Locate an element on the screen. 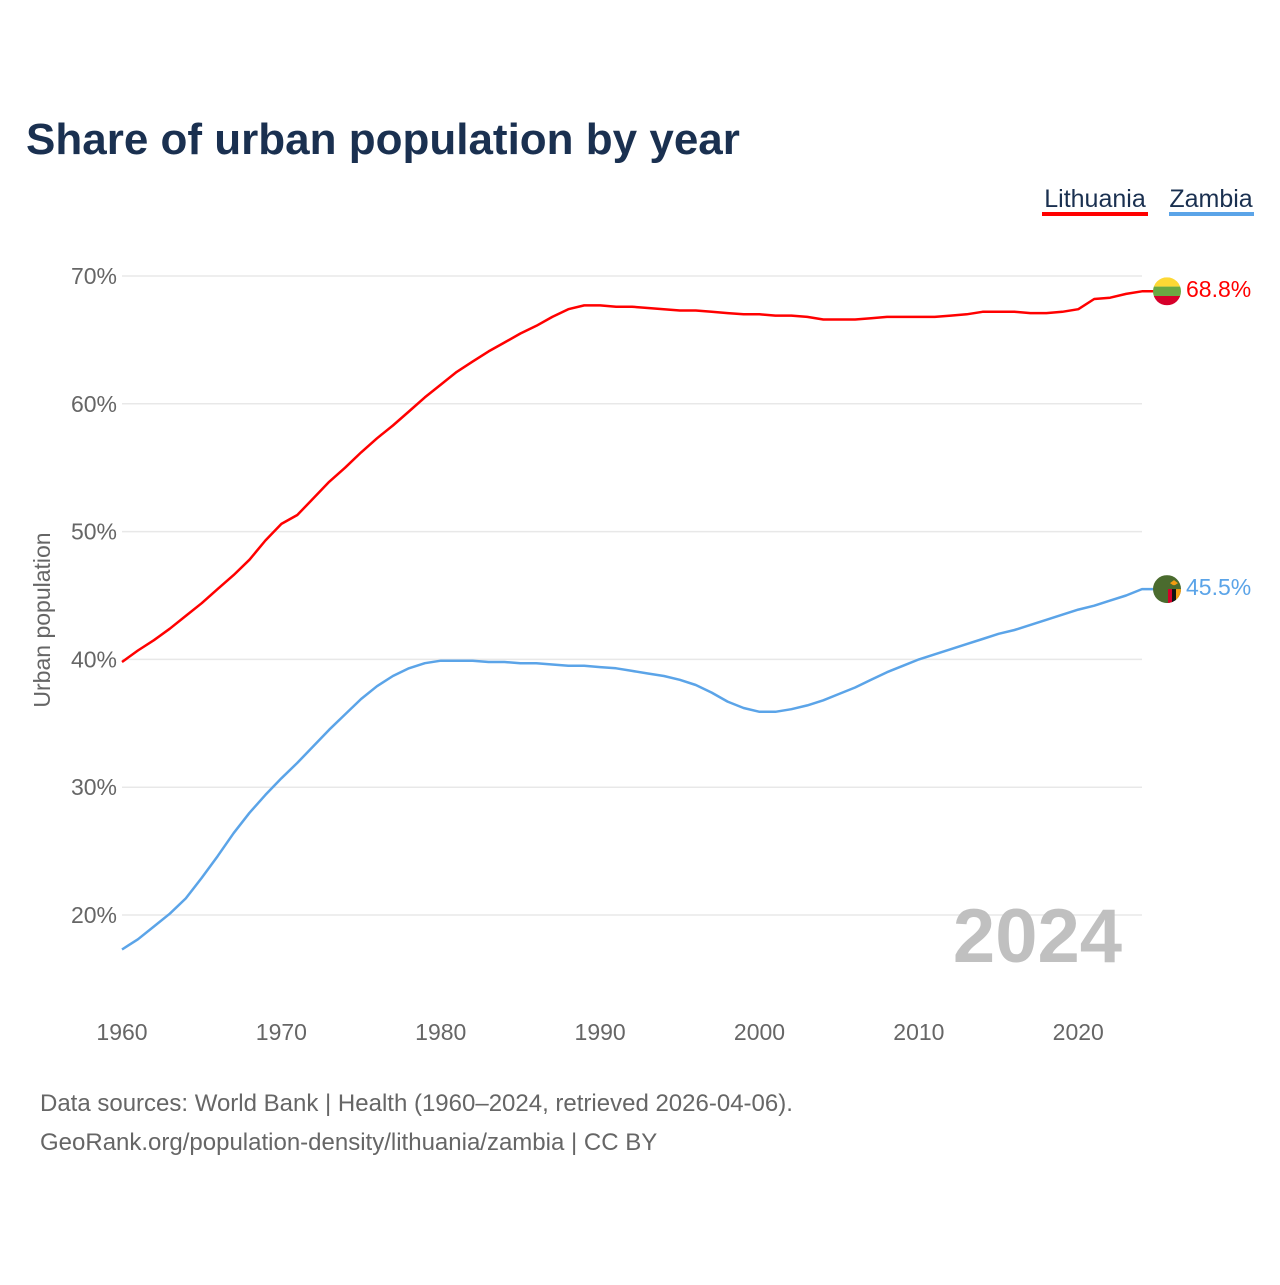 Image resolution: width=1280 pixels, height=1285 pixels. zambia-end-label: 45.5% is located at coordinates (1218, 587).